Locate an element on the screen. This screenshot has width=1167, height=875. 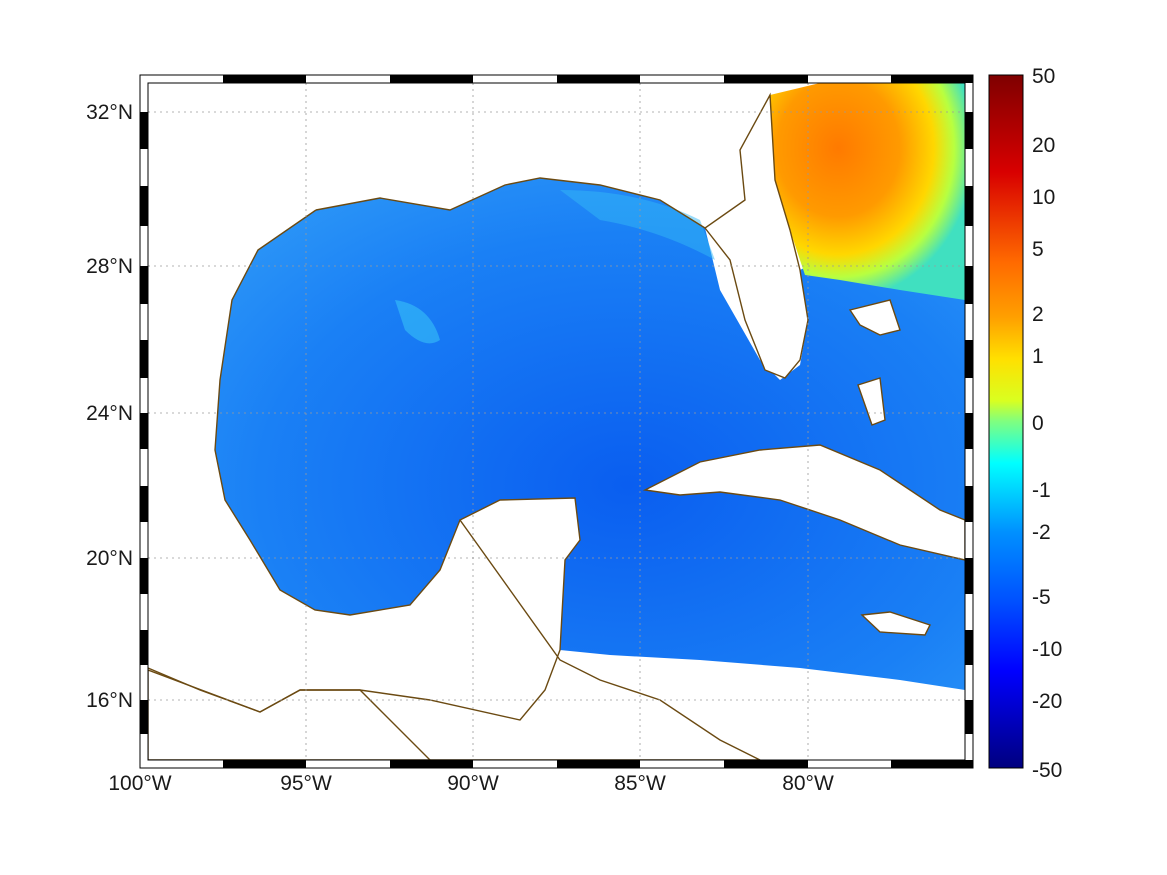
lat-tick-label: 20°N is located at coordinates (109, 558).